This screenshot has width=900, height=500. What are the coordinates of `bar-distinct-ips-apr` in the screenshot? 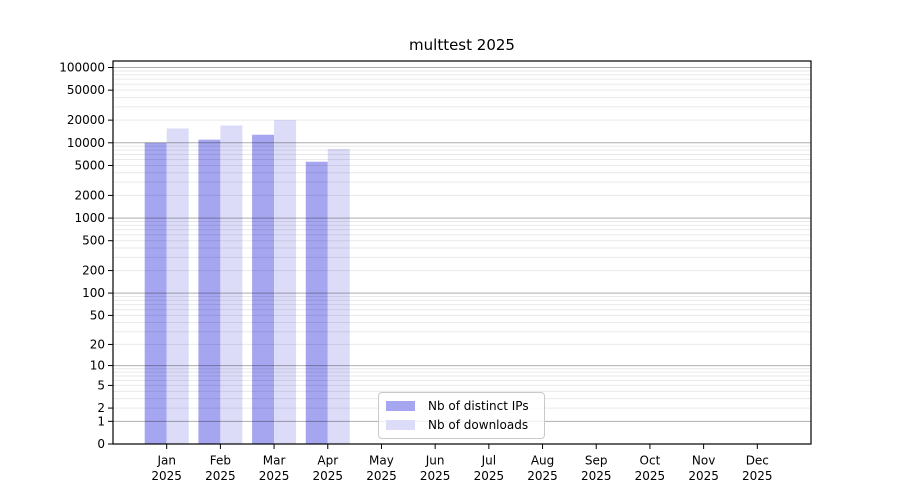 It's located at (316, 302).